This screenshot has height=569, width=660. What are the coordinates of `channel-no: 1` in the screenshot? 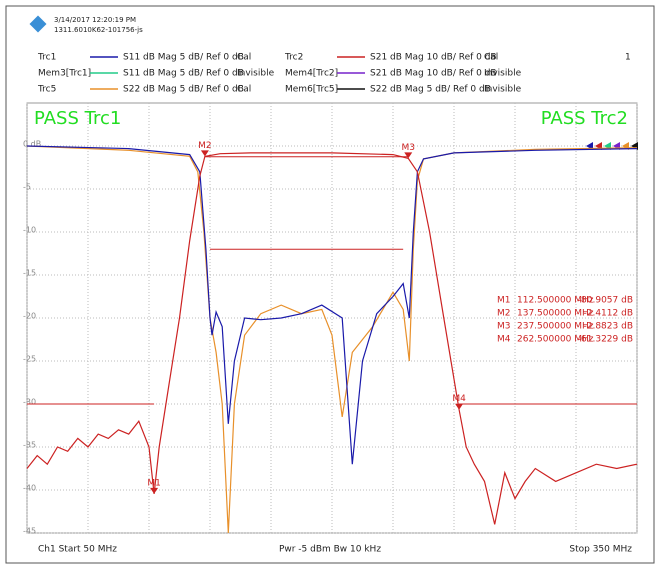 It's located at (628, 58).